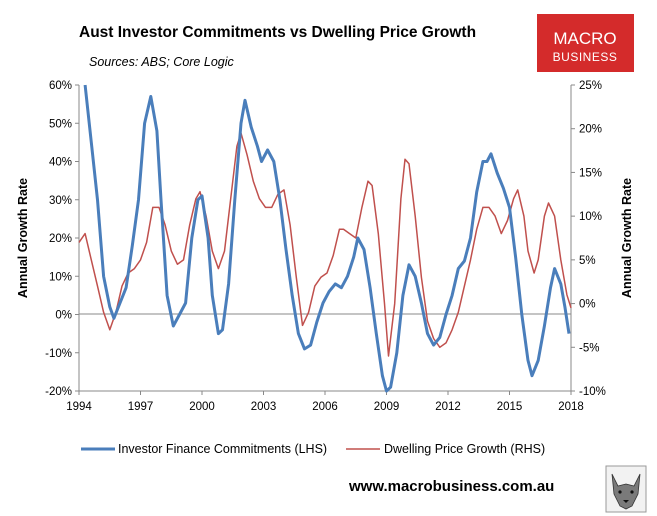  I want to click on logo-line2: BUSINESS, so click(585, 57).